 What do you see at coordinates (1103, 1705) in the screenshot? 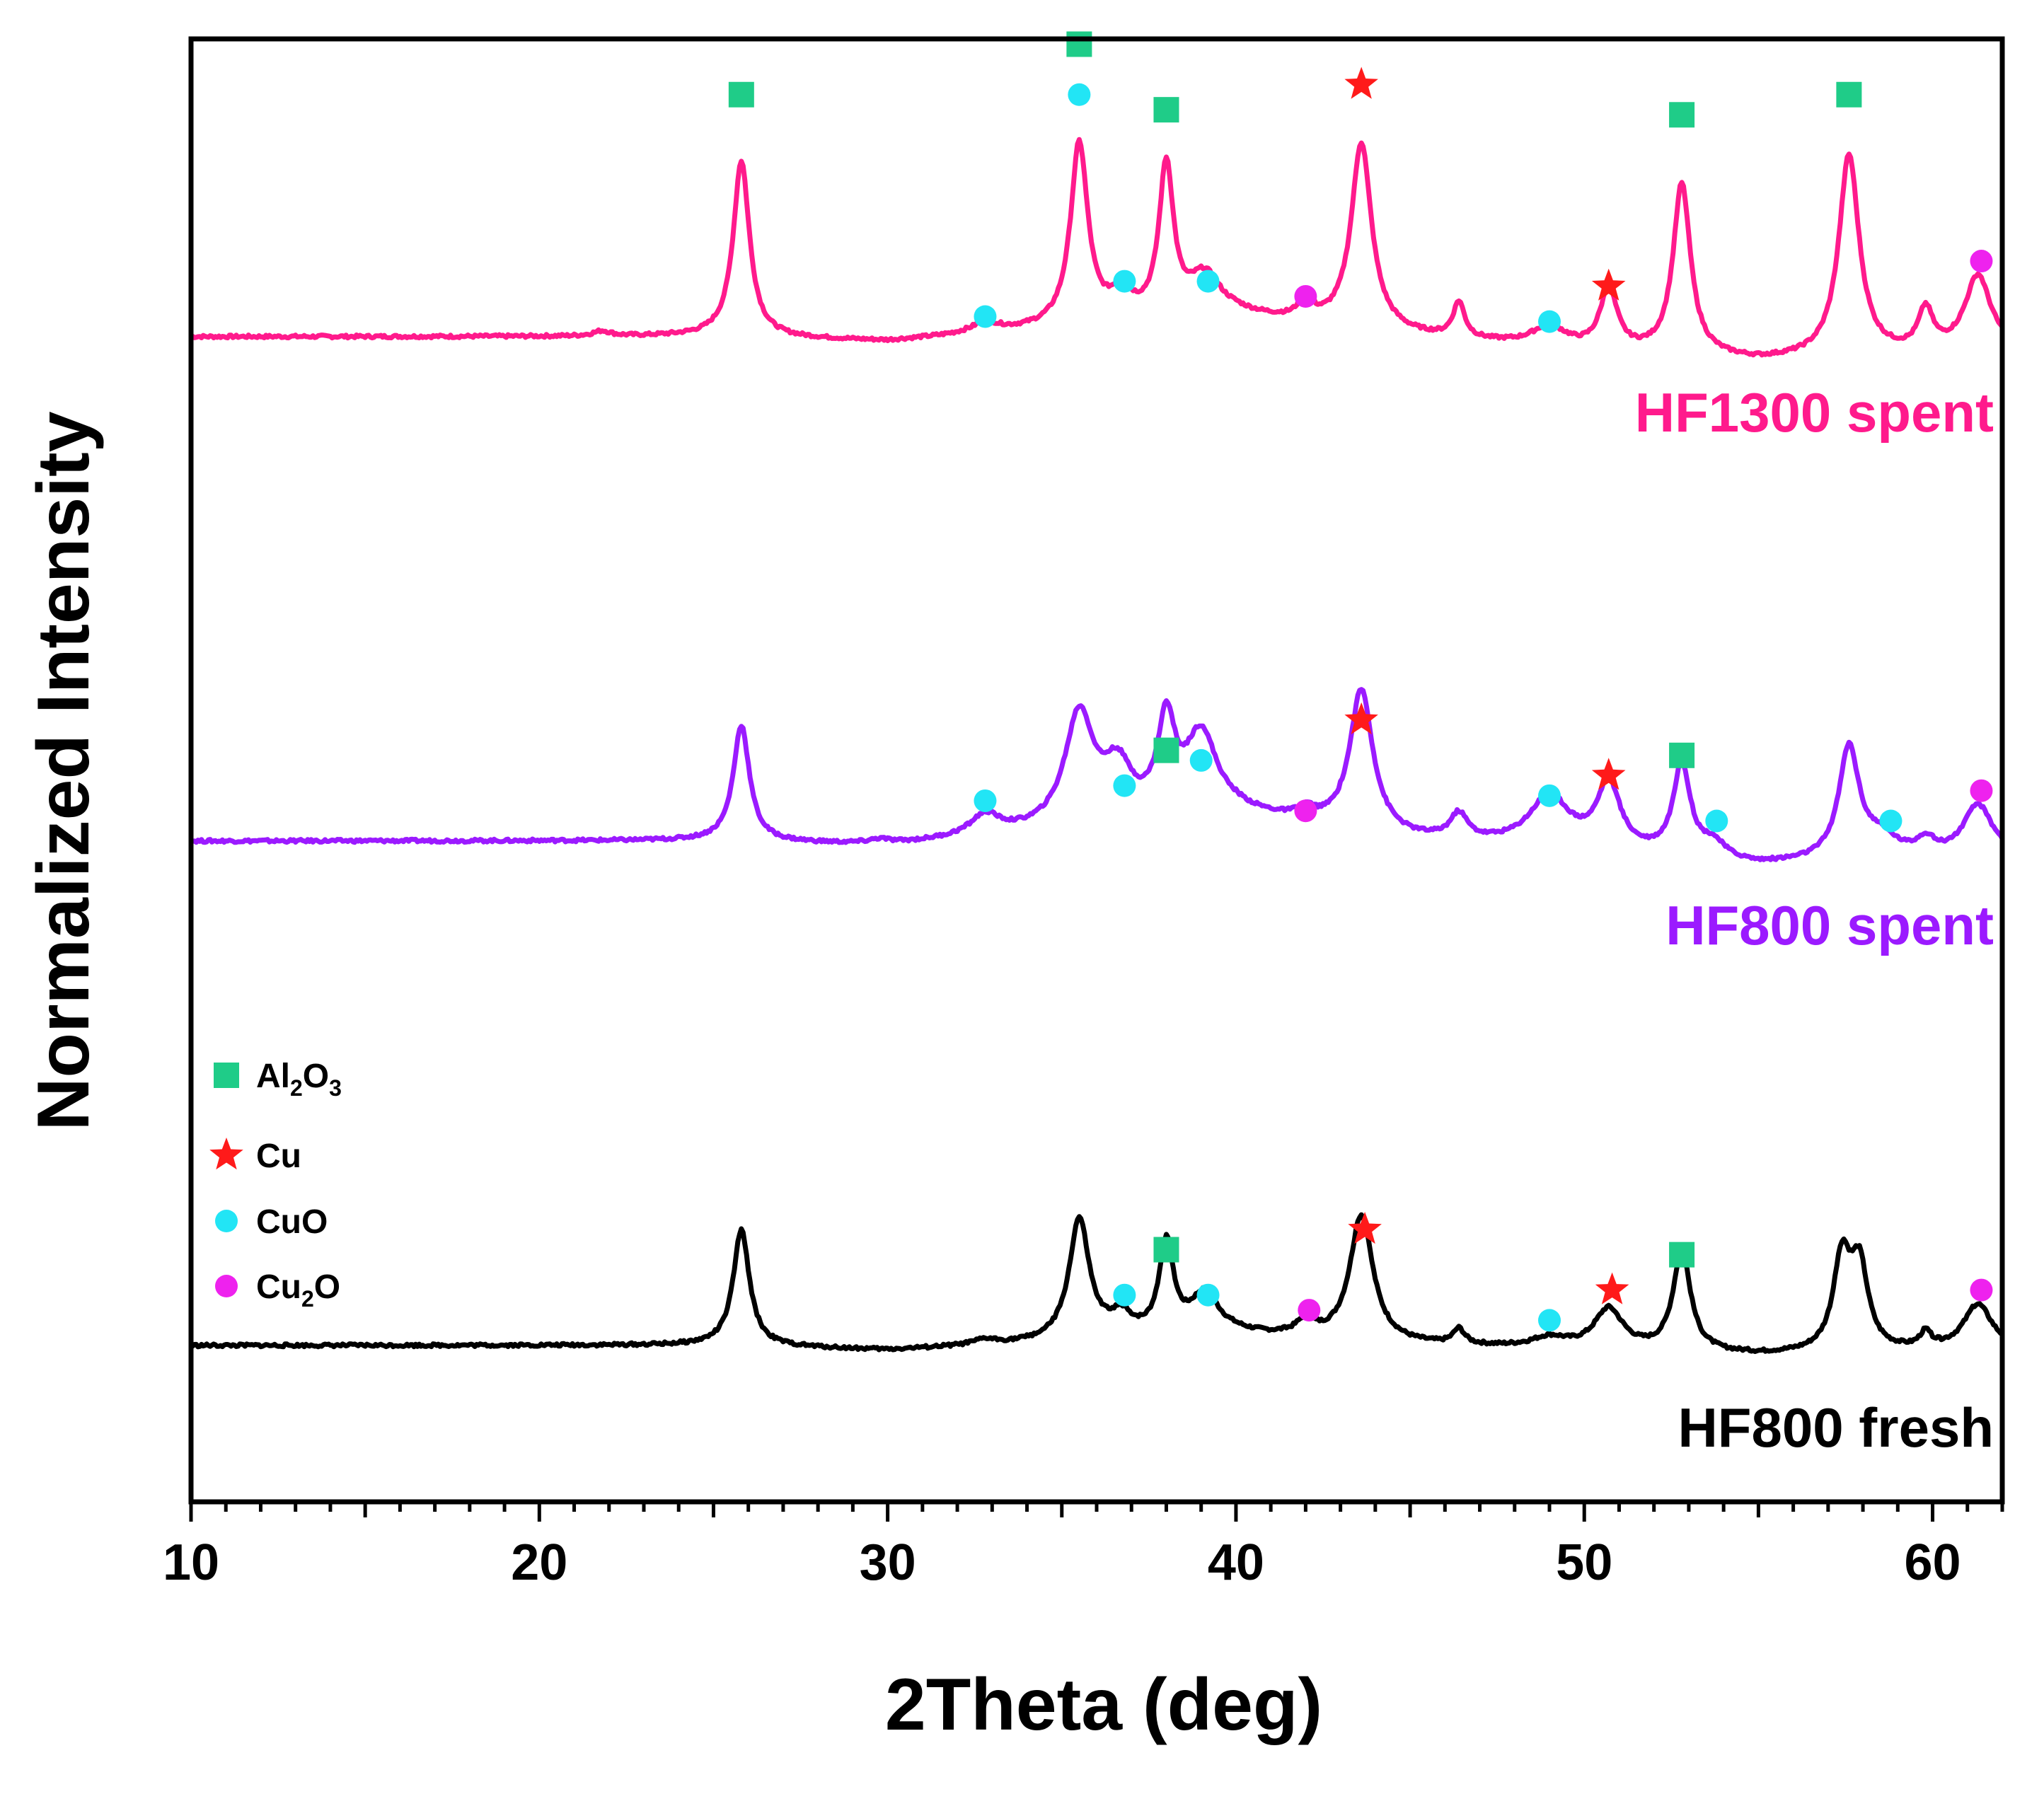
I see `x-axis-title: 2Theta (deg)` at bounding box center [1103, 1705].